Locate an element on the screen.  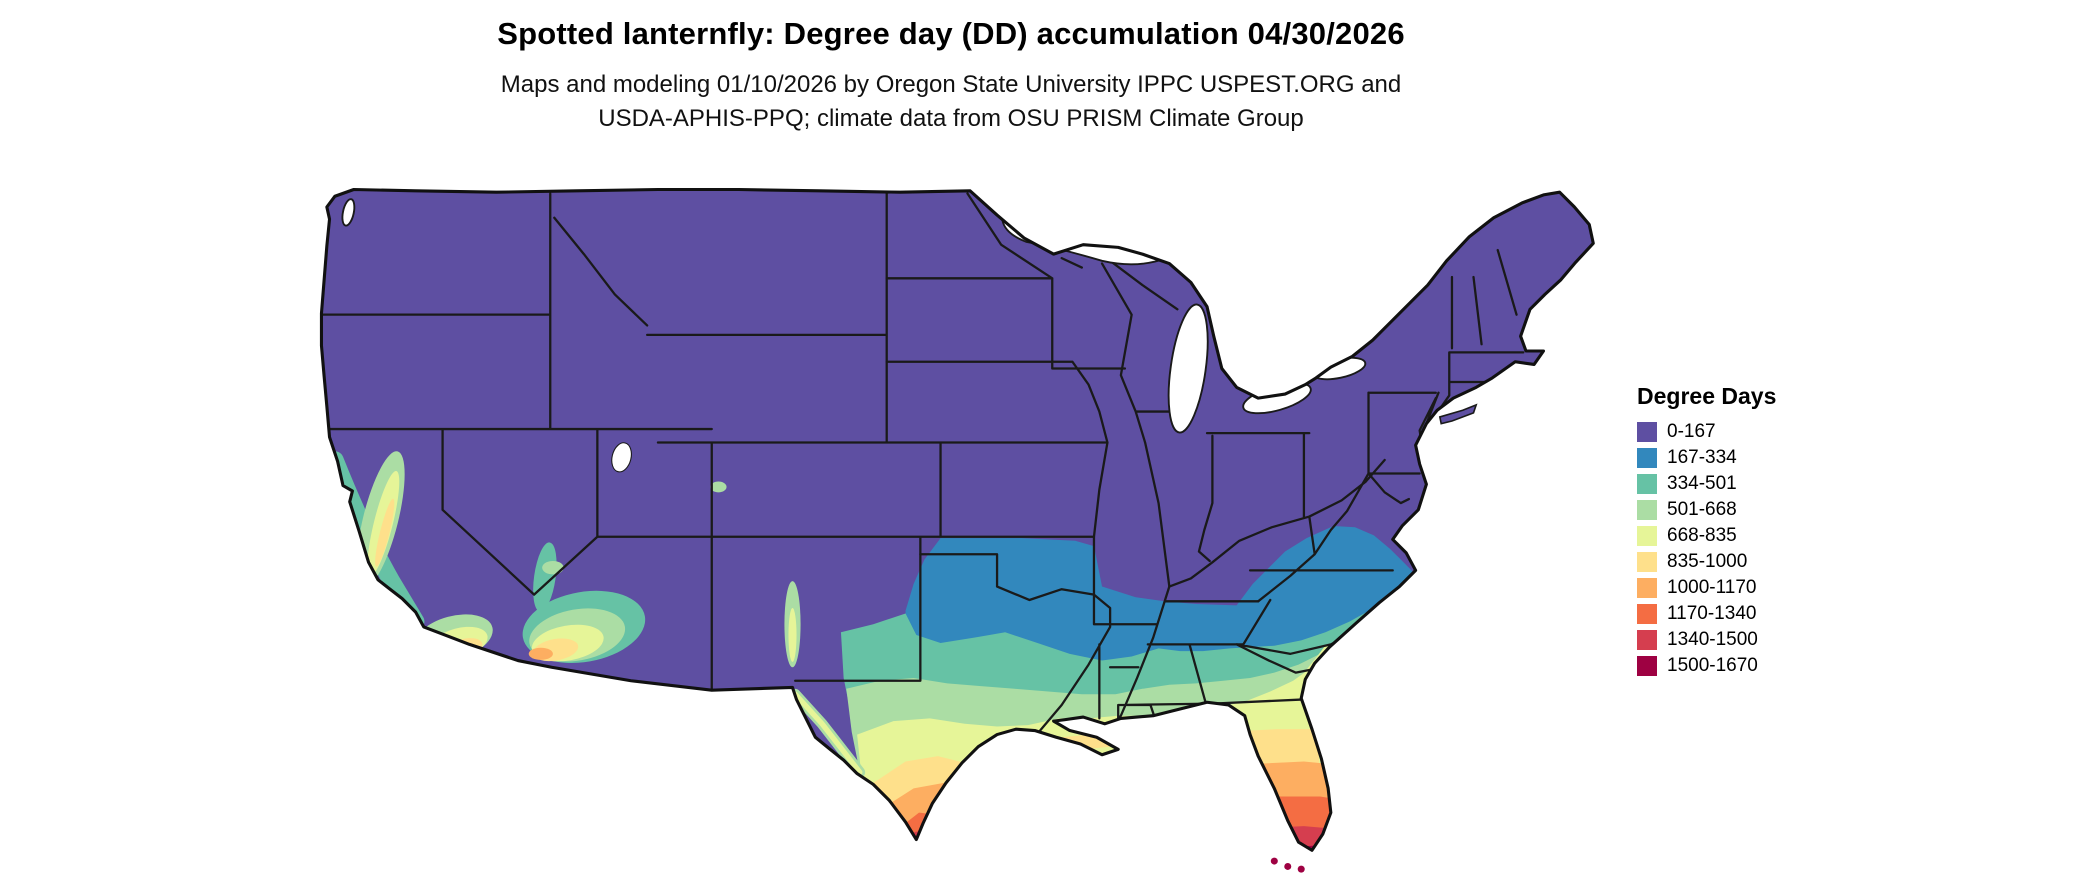
puget-sound is located at coordinates (348, 212).